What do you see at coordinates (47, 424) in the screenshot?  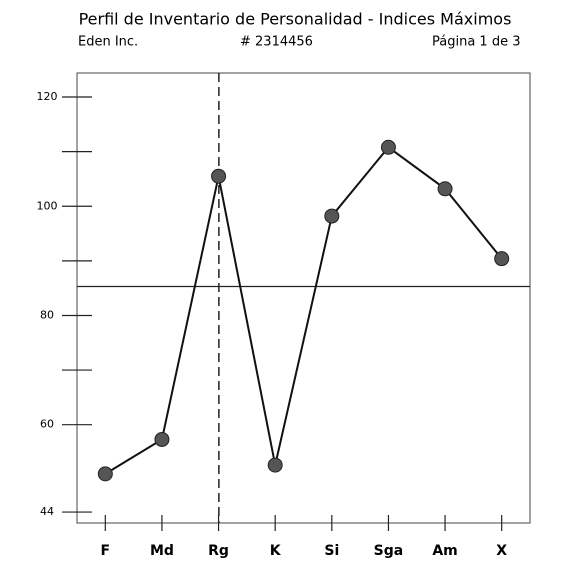 I see `y-tick-label: 60` at bounding box center [47, 424].